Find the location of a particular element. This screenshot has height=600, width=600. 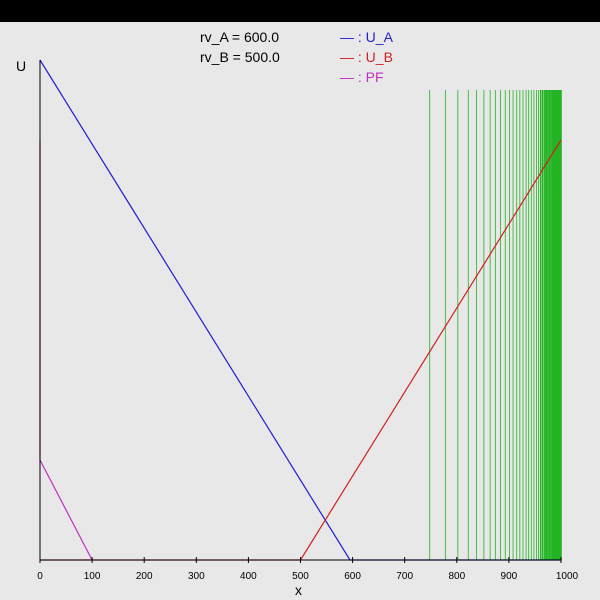

legend-entry-pf: — : PF is located at coordinates (362, 77).